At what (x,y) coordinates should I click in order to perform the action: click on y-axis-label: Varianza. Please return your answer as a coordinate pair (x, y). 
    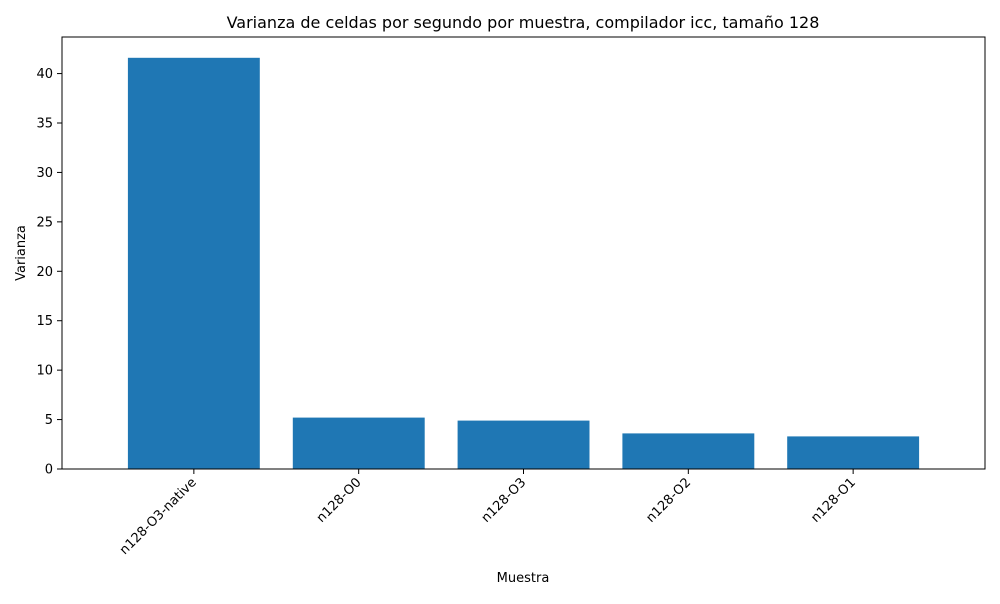
    Looking at the image, I should click on (21, 253).